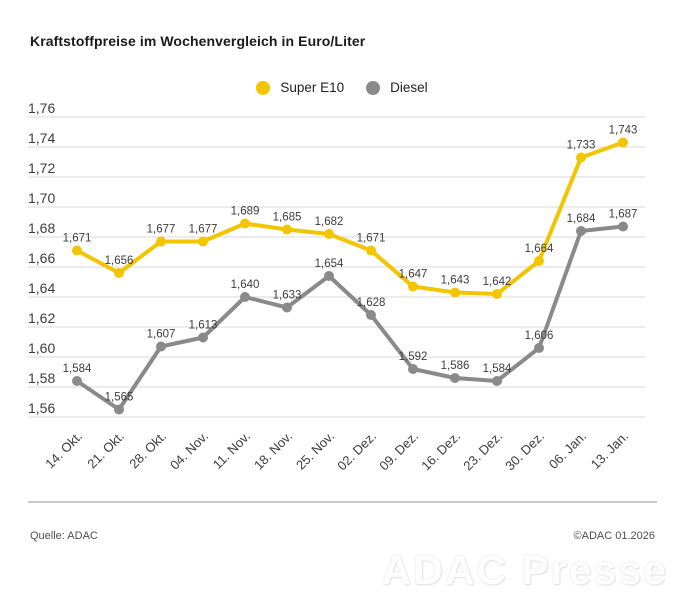  I want to click on legend-item-diesel: Diesel, so click(397, 87).